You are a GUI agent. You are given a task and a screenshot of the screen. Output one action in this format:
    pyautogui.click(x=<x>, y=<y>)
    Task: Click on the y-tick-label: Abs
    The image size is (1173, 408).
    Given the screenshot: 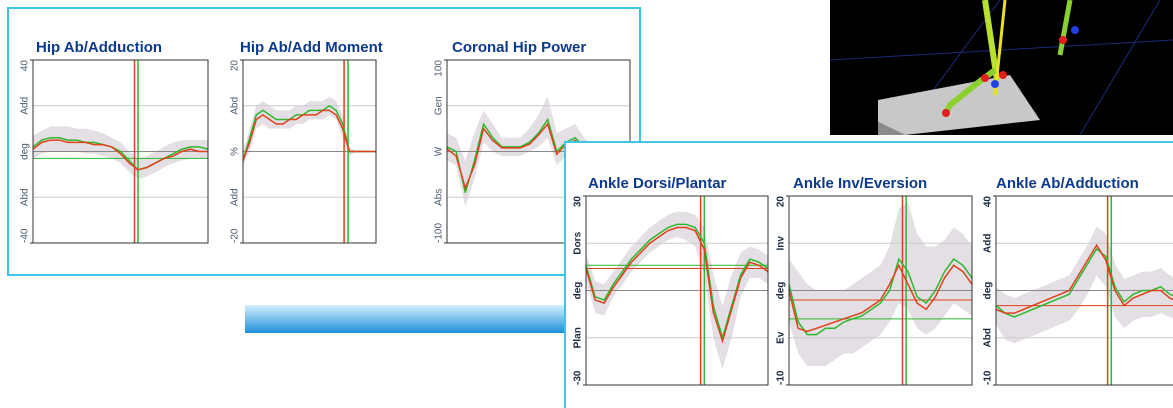 What is the action you would take?
    pyautogui.click(x=439, y=197)
    